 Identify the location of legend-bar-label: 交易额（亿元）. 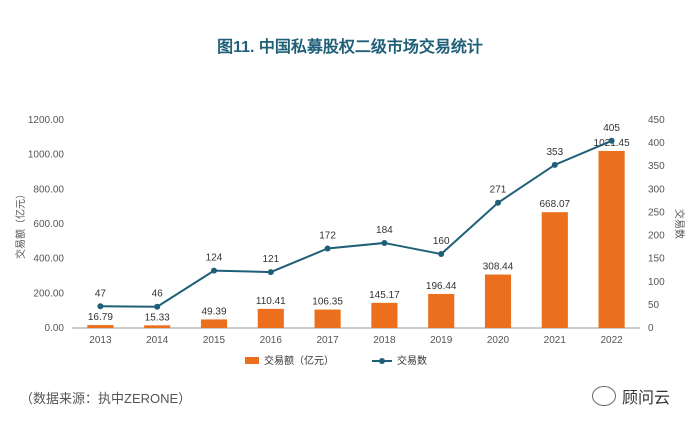
(299, 360).